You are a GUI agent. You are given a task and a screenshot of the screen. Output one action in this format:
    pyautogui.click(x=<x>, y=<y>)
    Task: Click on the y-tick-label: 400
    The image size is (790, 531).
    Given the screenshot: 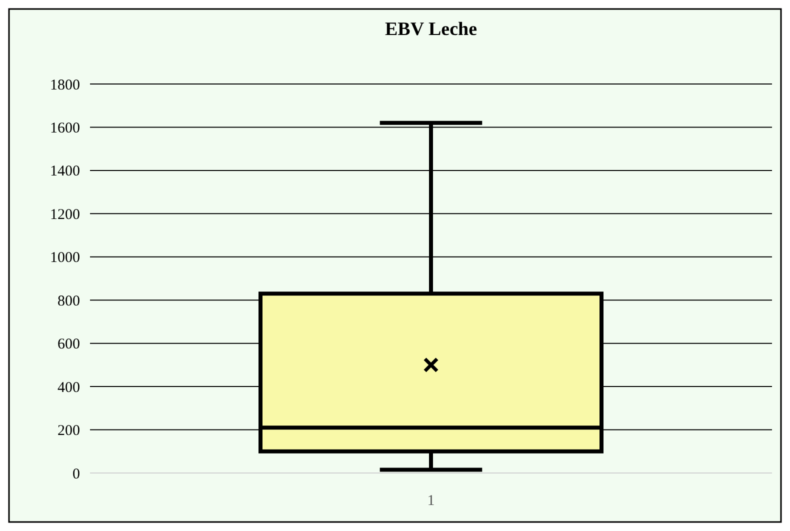 What is the action you would take?
    pyautogui.click(x=69, y=388)
    